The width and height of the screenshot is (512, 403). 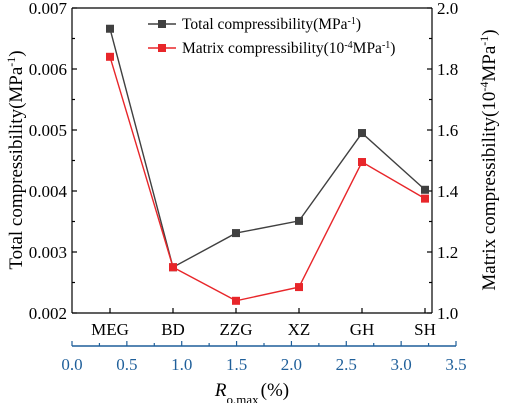 What do you see at coordinates (484, 41) in the screenshot?
I see `right-axis-title-sup2: -1` at bounding box center [484, 41].